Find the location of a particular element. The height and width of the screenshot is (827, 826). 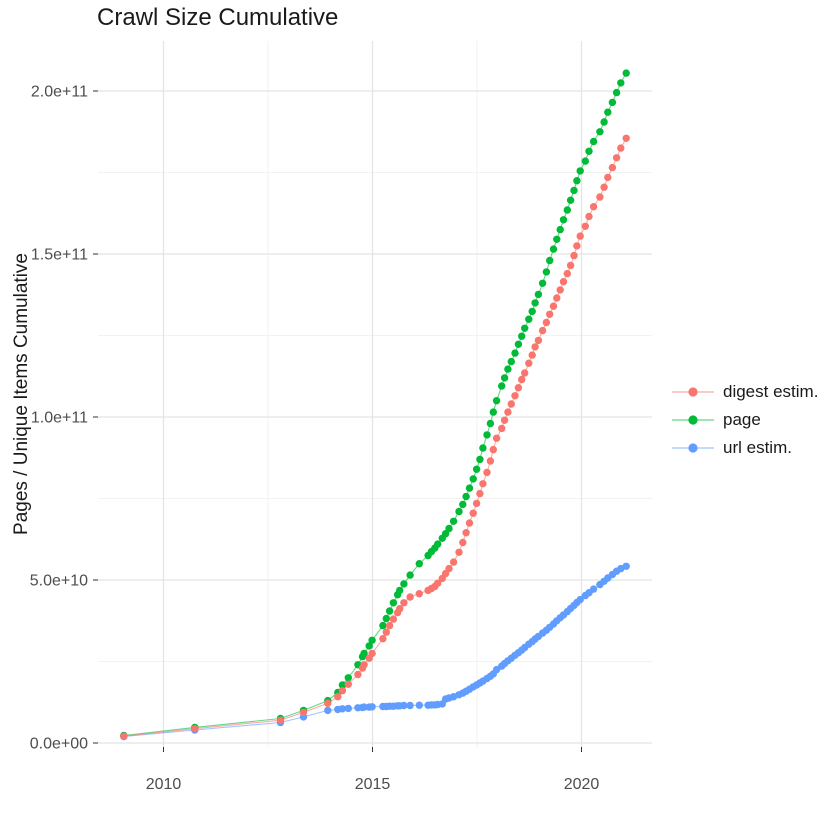

legend-item: digest estim. is located at coordinates (744, 392).